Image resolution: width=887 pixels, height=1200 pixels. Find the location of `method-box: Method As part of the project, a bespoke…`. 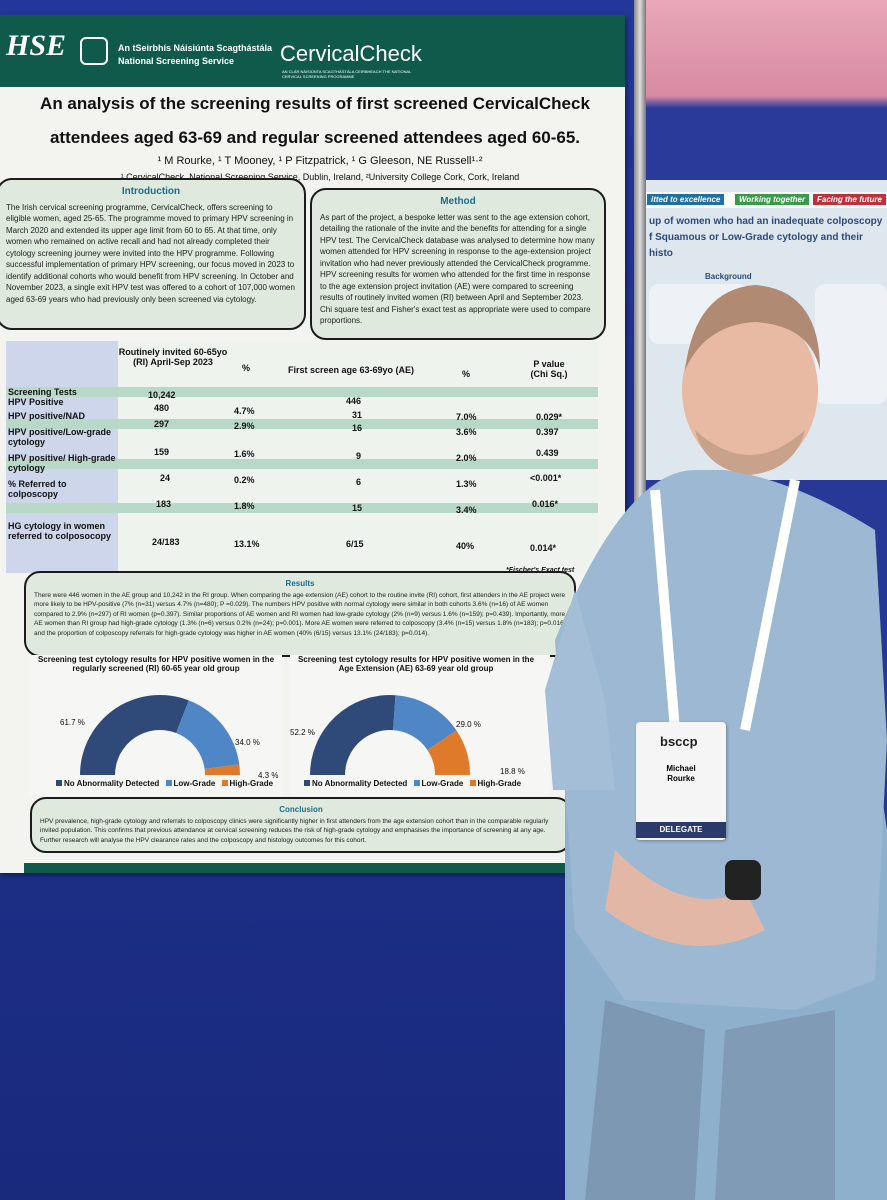

method-box: Method As part of the project, a bespoke… is located at coordinates (458, 264).